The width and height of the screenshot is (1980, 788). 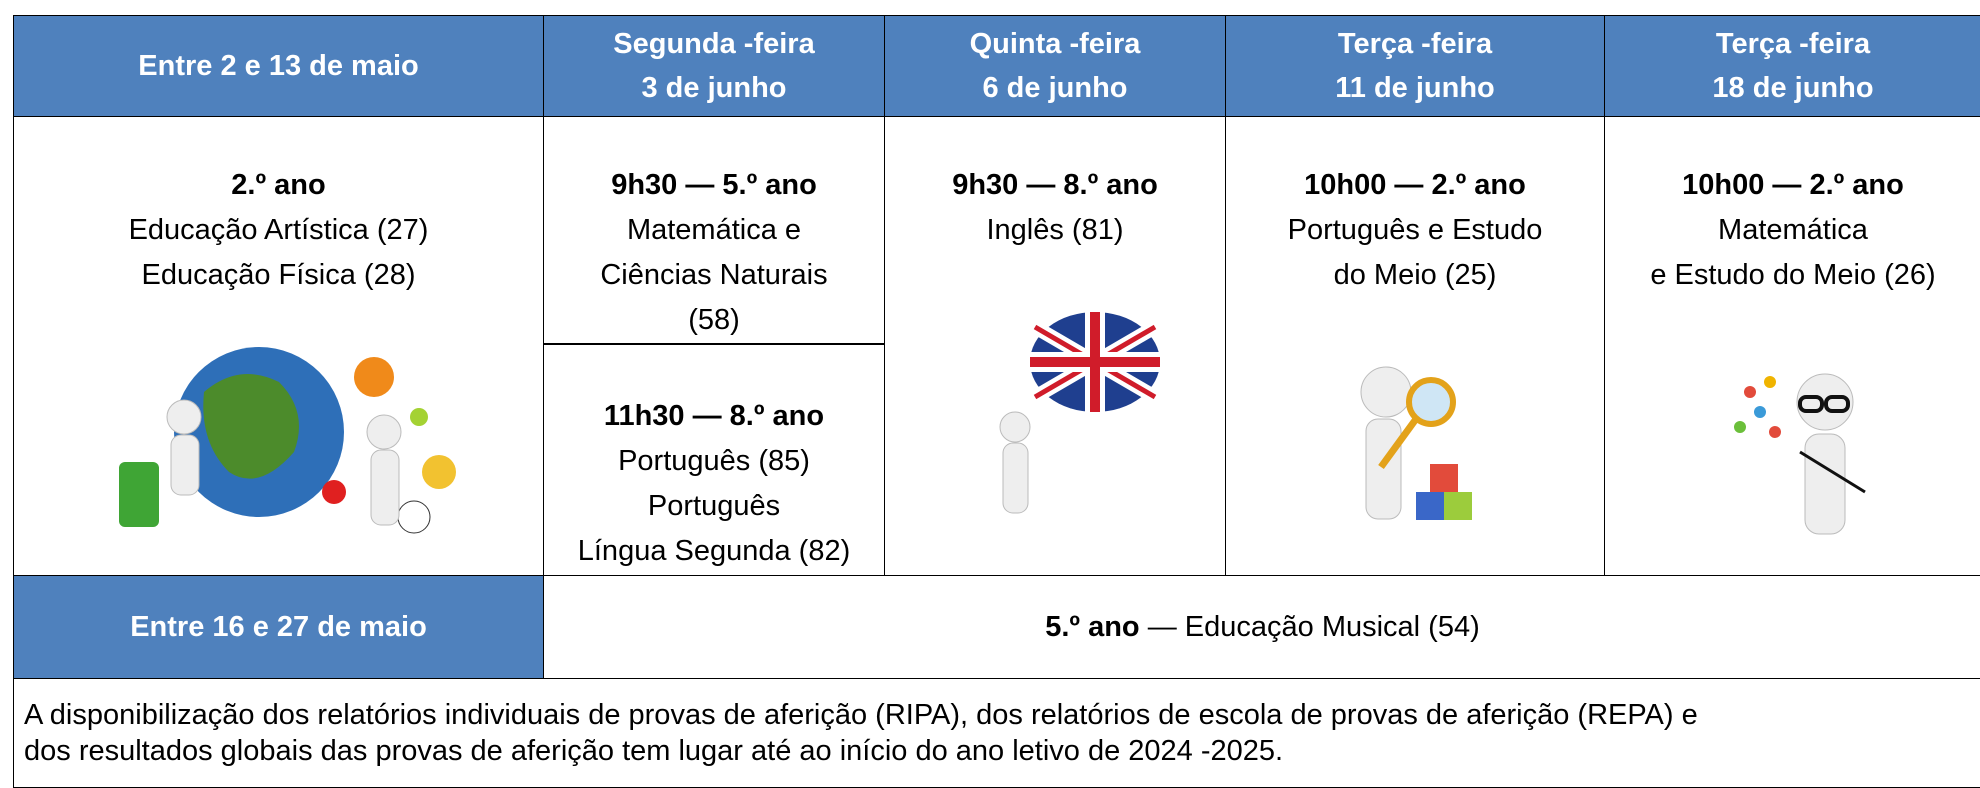 What do you see at coordinates (1415, 275) in the screenshot?
I see `session-line: do Meio (25)` at bounding box center [1415, 275].